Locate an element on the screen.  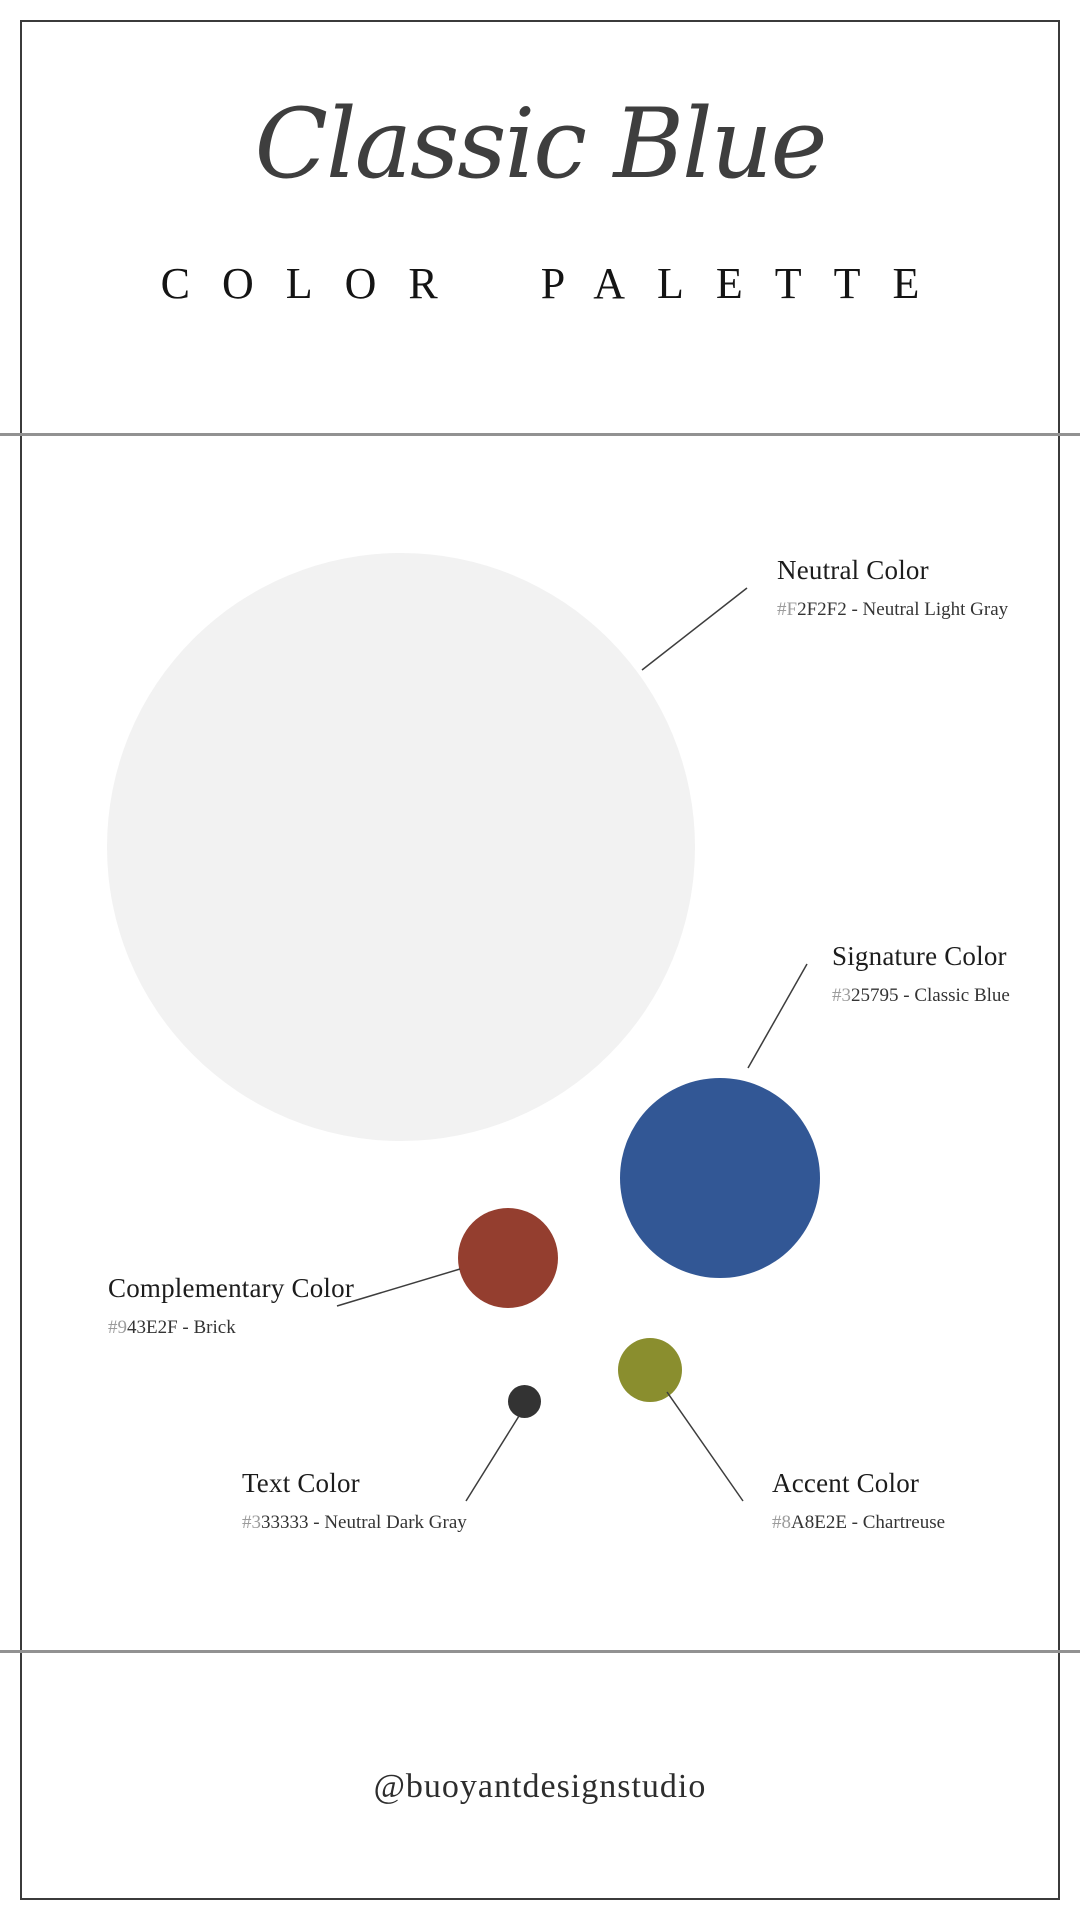
text-color-circle is located at coordinates (524, 1401).